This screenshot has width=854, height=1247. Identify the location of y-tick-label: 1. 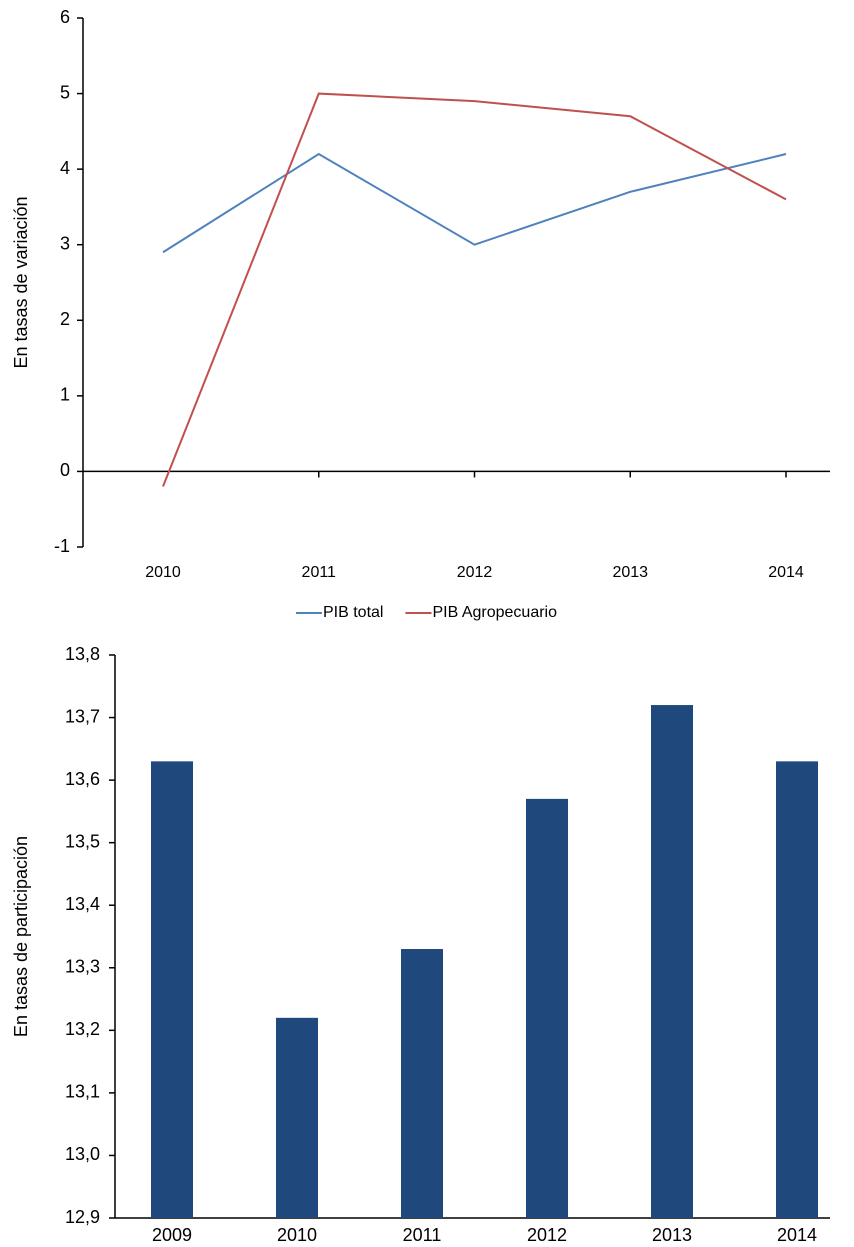
(65, 395).